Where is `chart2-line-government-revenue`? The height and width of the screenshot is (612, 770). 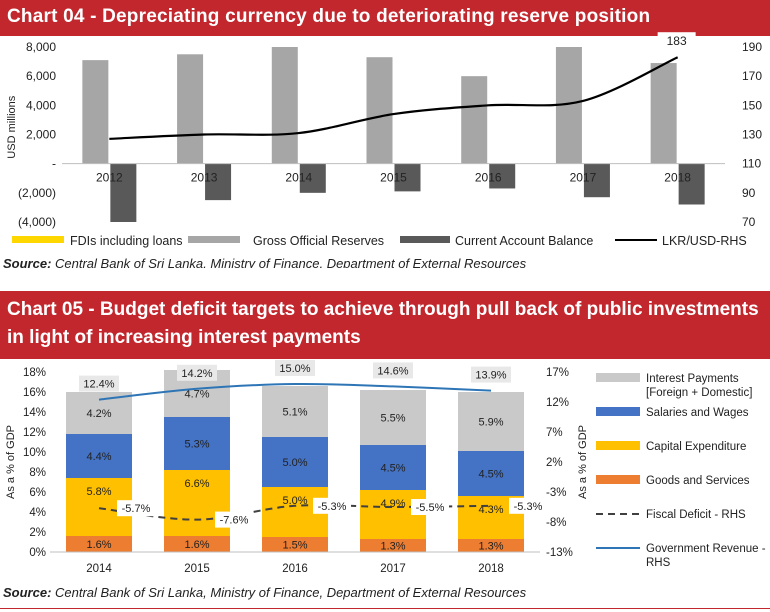
chart2-line-government-revenue is located at coordinates (295, 391).